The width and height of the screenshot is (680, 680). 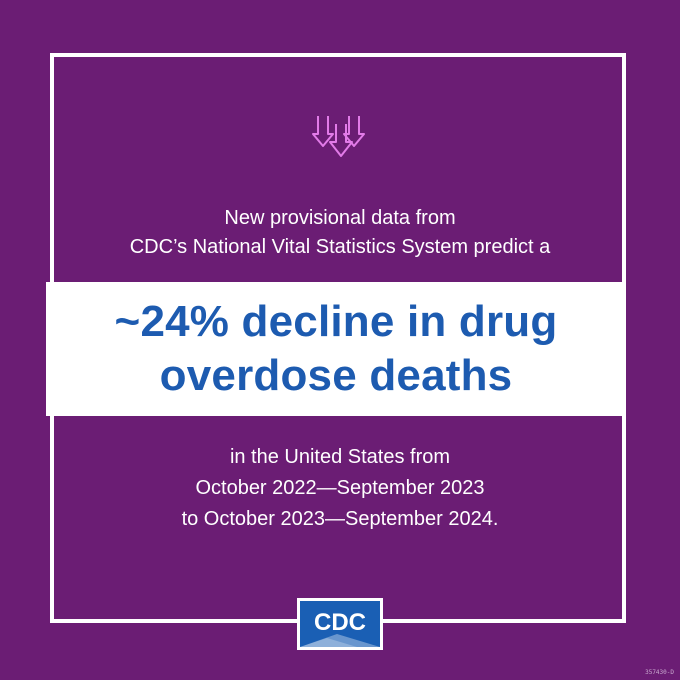 What do you see at coordinates (336, 321) in the screenshot?
I see `headline-line-1: ~24% decline in drug` at bounding box center [336, 321].